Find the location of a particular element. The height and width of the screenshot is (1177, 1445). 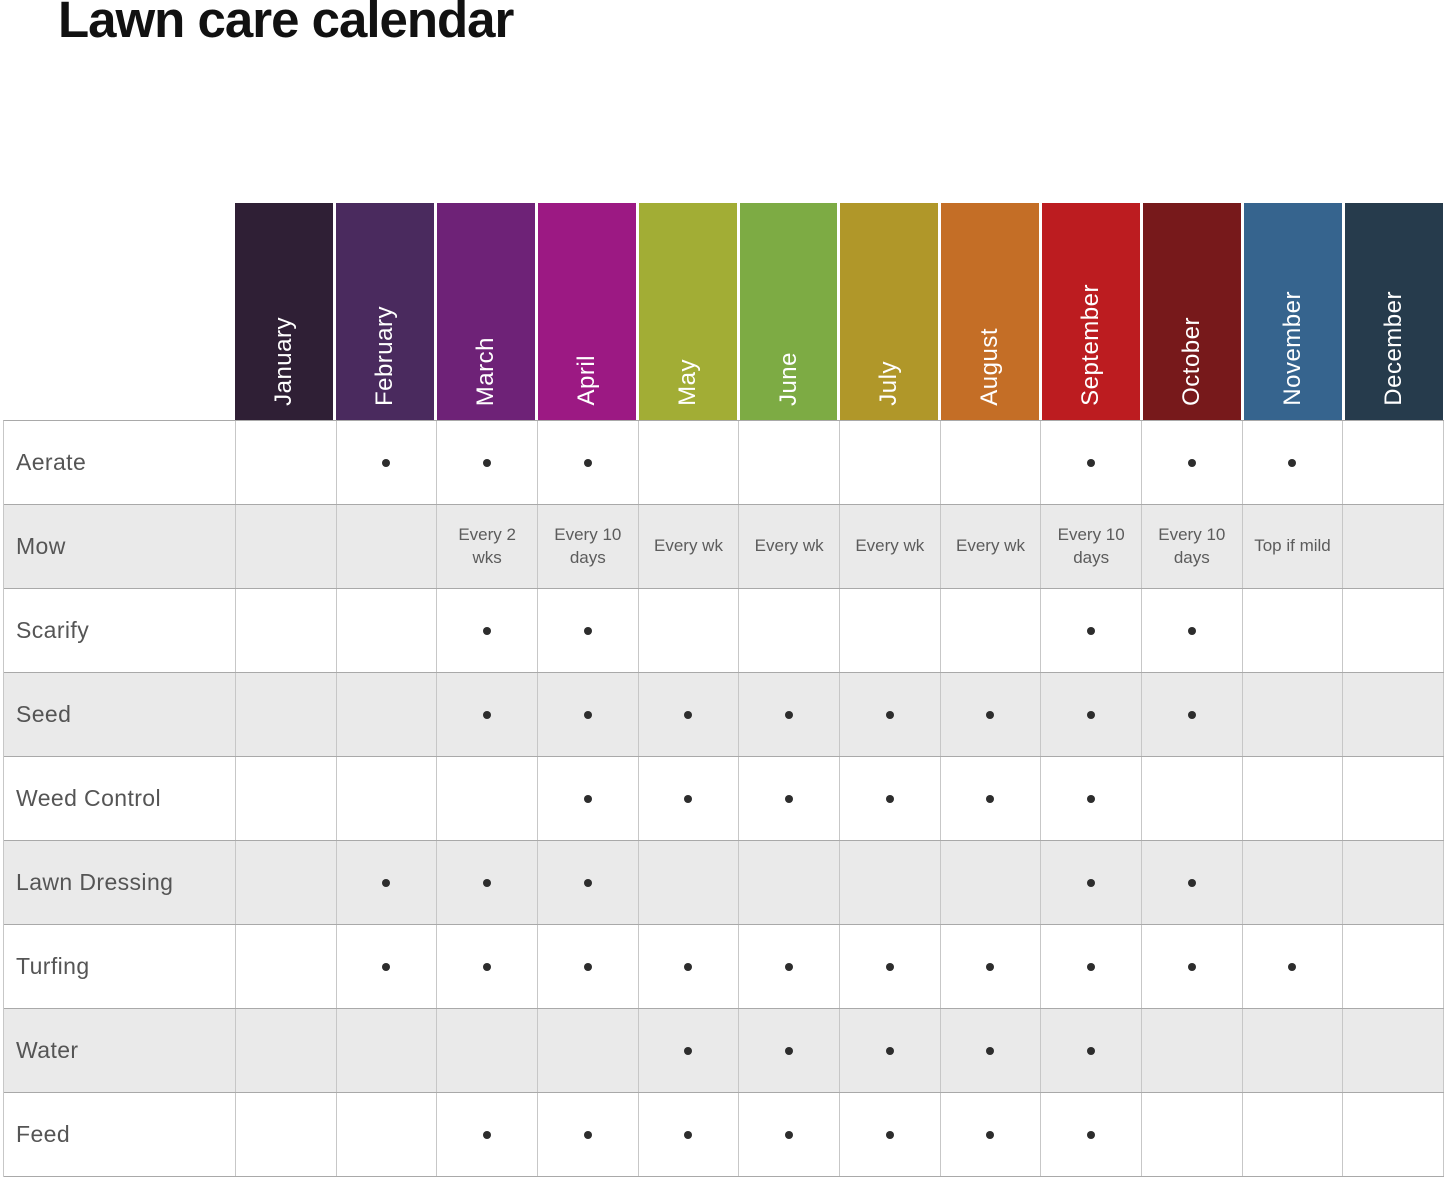

cell-scarify-november is located at coordinates (1293, 630).